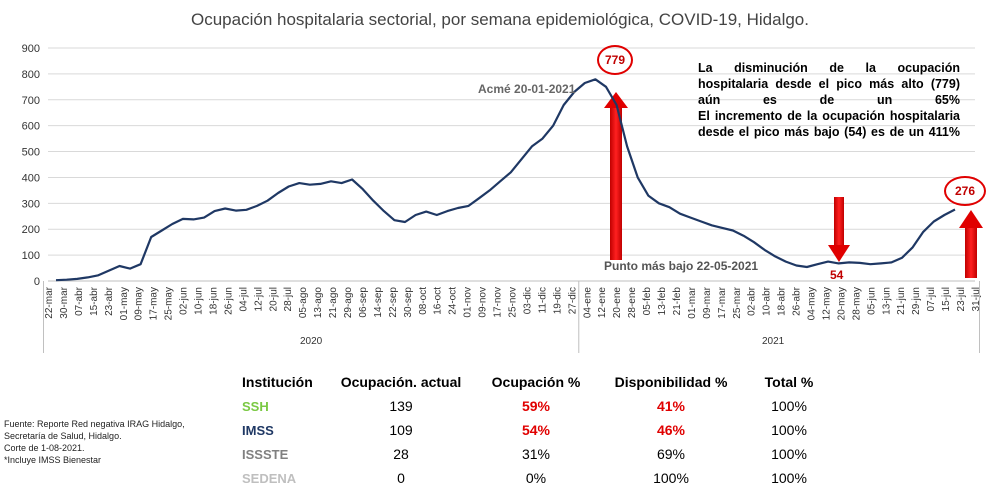  I want to click on x-tick-label: 02-jun, so click(184, 301).